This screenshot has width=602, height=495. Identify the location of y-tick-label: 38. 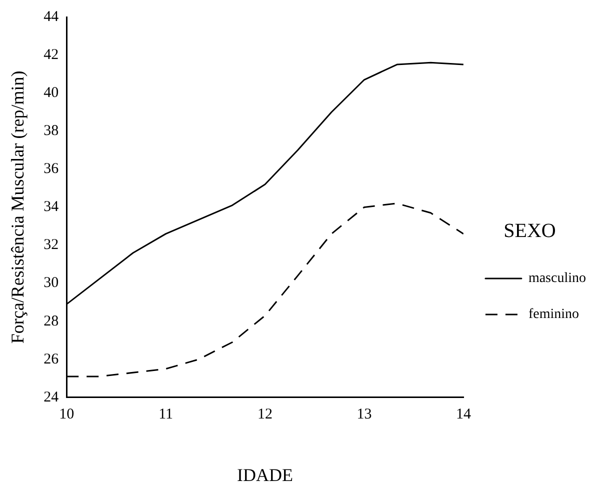
(51, 131).